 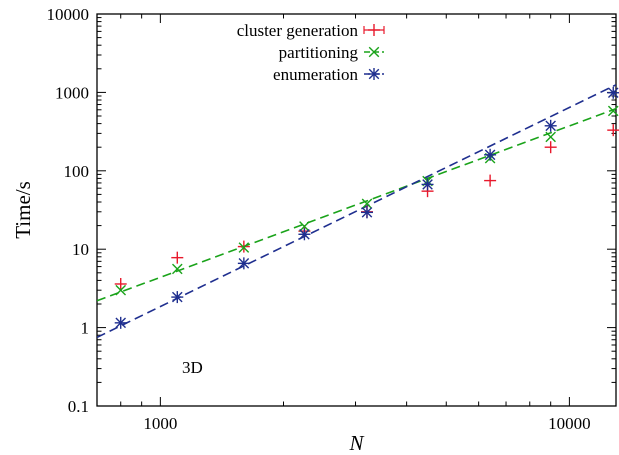 What do you see at coordinates (72, 92) in the screenshot?
I see `y-tick-label: 1000` at bounding box center [72, 92].